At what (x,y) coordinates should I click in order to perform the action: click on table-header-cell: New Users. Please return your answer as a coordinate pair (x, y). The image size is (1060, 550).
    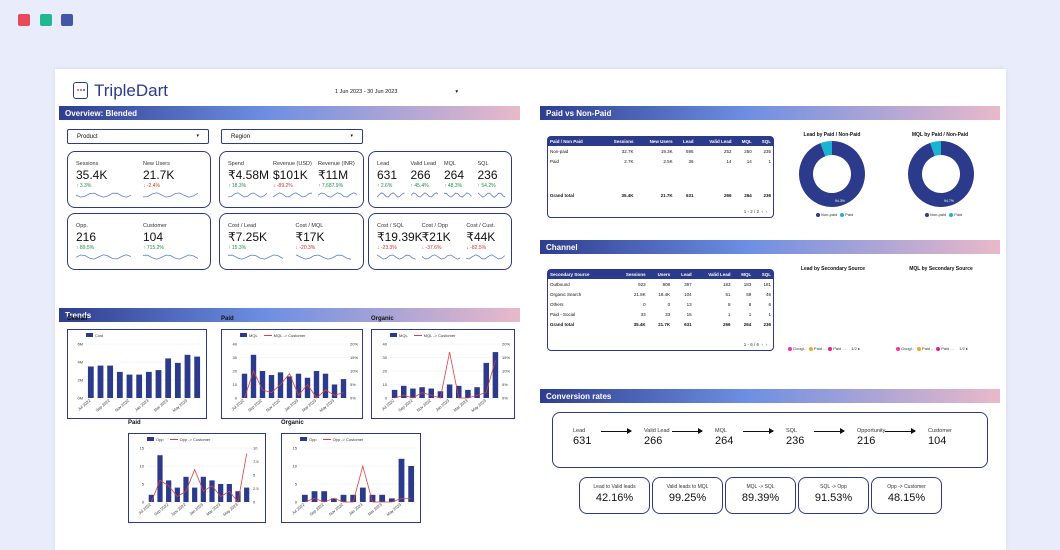
    Looking at the image, I should click on (655, 141).